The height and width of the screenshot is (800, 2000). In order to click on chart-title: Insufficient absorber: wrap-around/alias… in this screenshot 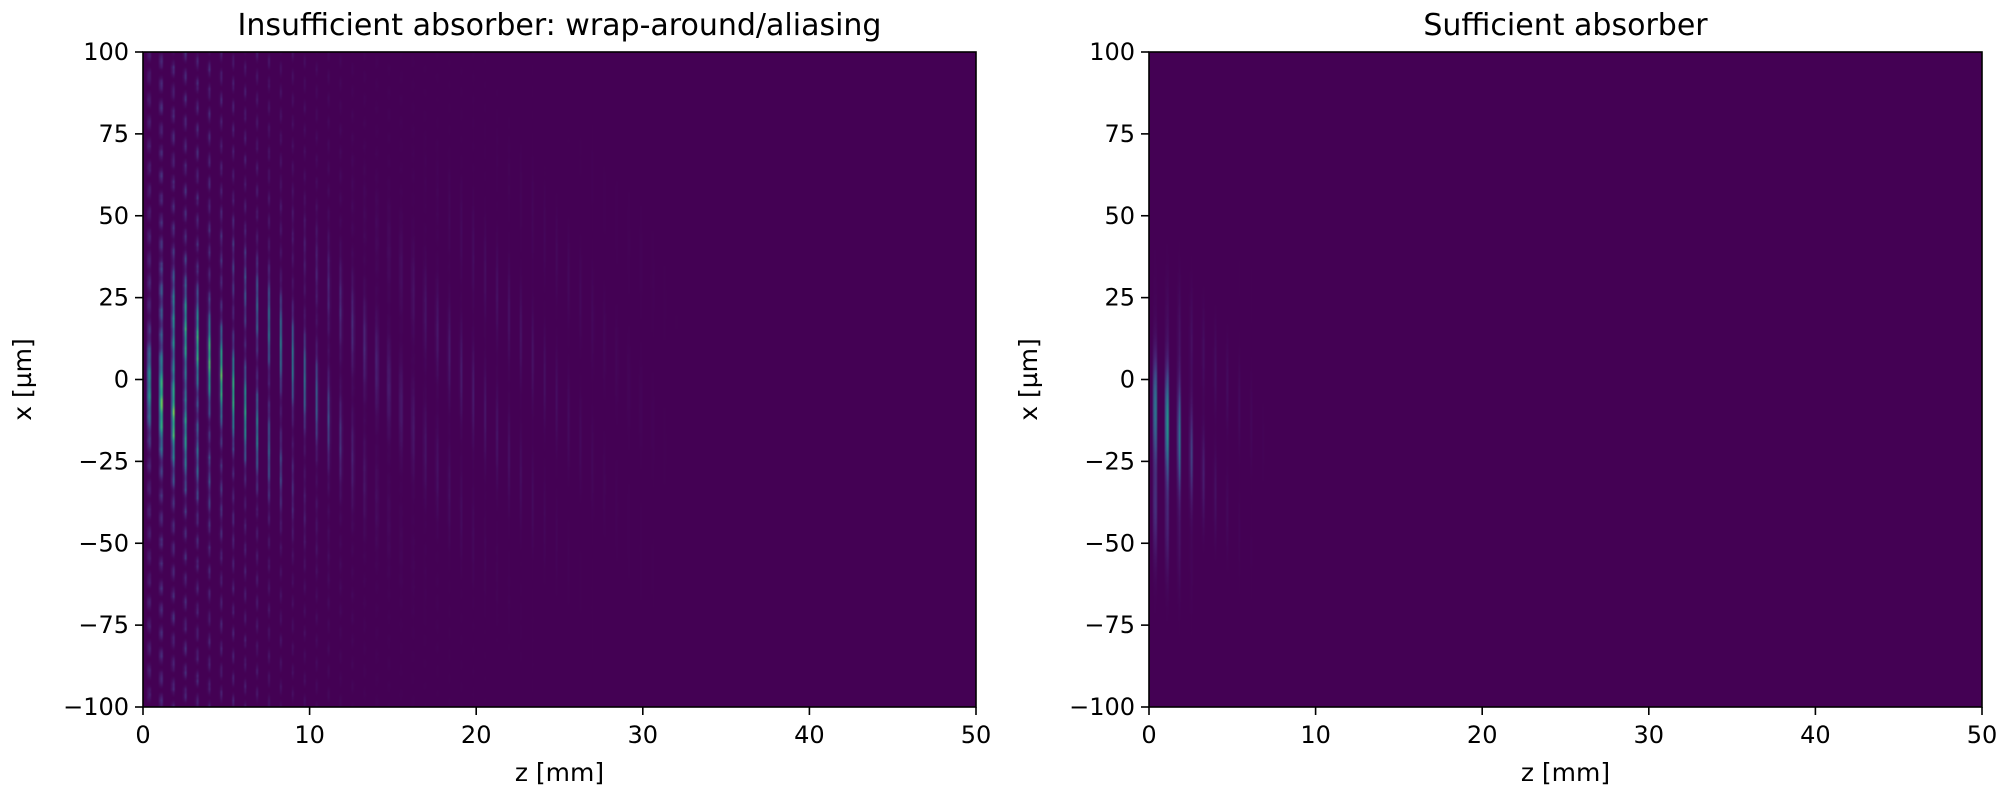, I will do `click(560, 25)`.